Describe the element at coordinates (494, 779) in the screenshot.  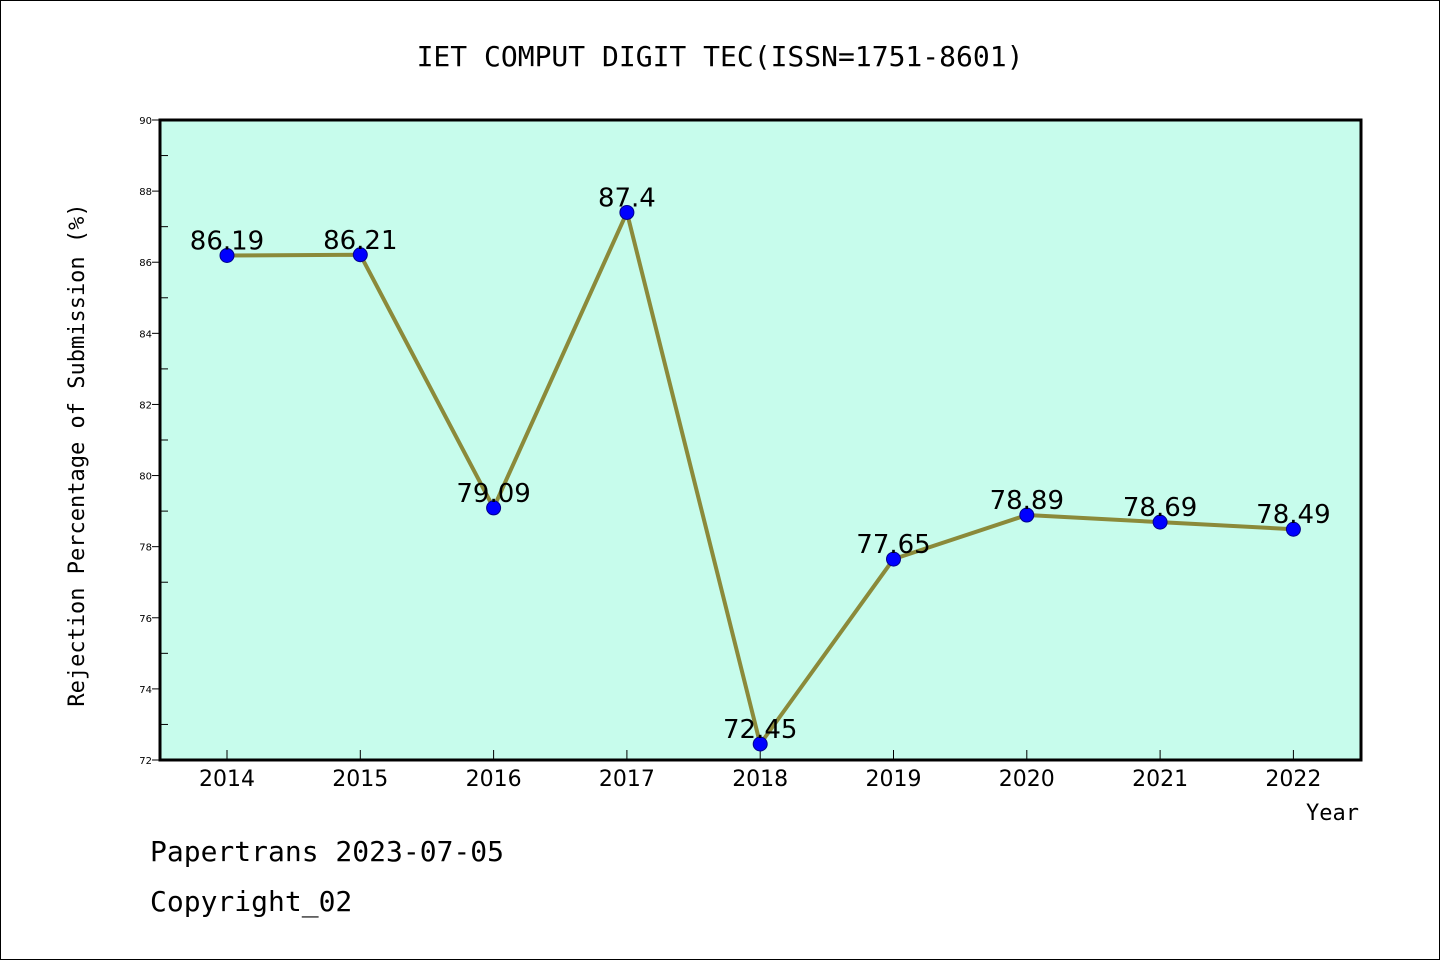
I see `x-tick-label: 2016` at that location.